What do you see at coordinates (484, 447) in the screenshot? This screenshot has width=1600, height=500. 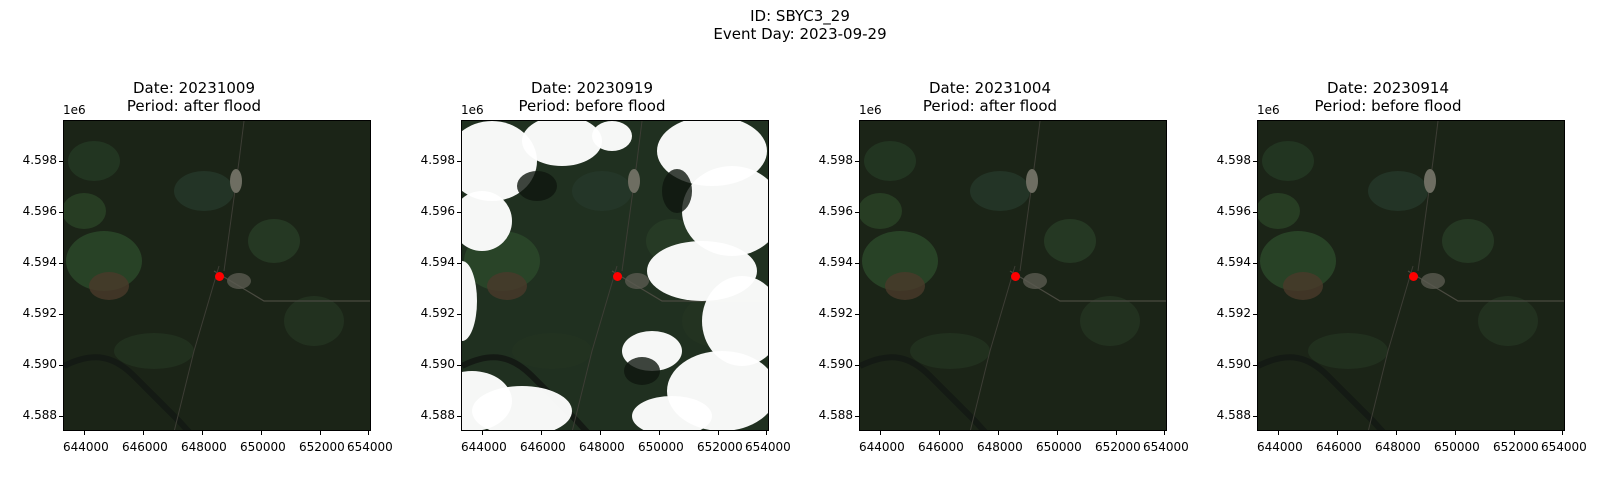 I see `x-tick-label: 644000` at bounding box center [484, 447].